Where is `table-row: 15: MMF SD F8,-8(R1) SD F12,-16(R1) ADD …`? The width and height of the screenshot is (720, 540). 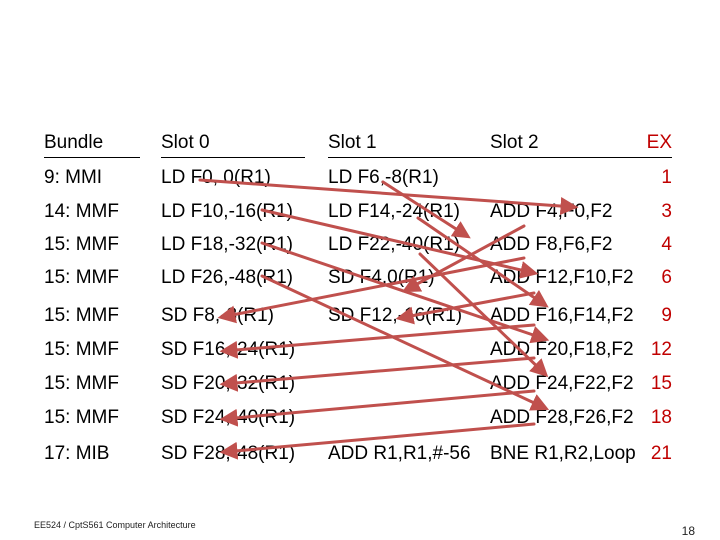
table-row: 15: MMF SD F8,-8(R1) SD F12,-16(R1) ADD … is located at coordinates (360, 315).